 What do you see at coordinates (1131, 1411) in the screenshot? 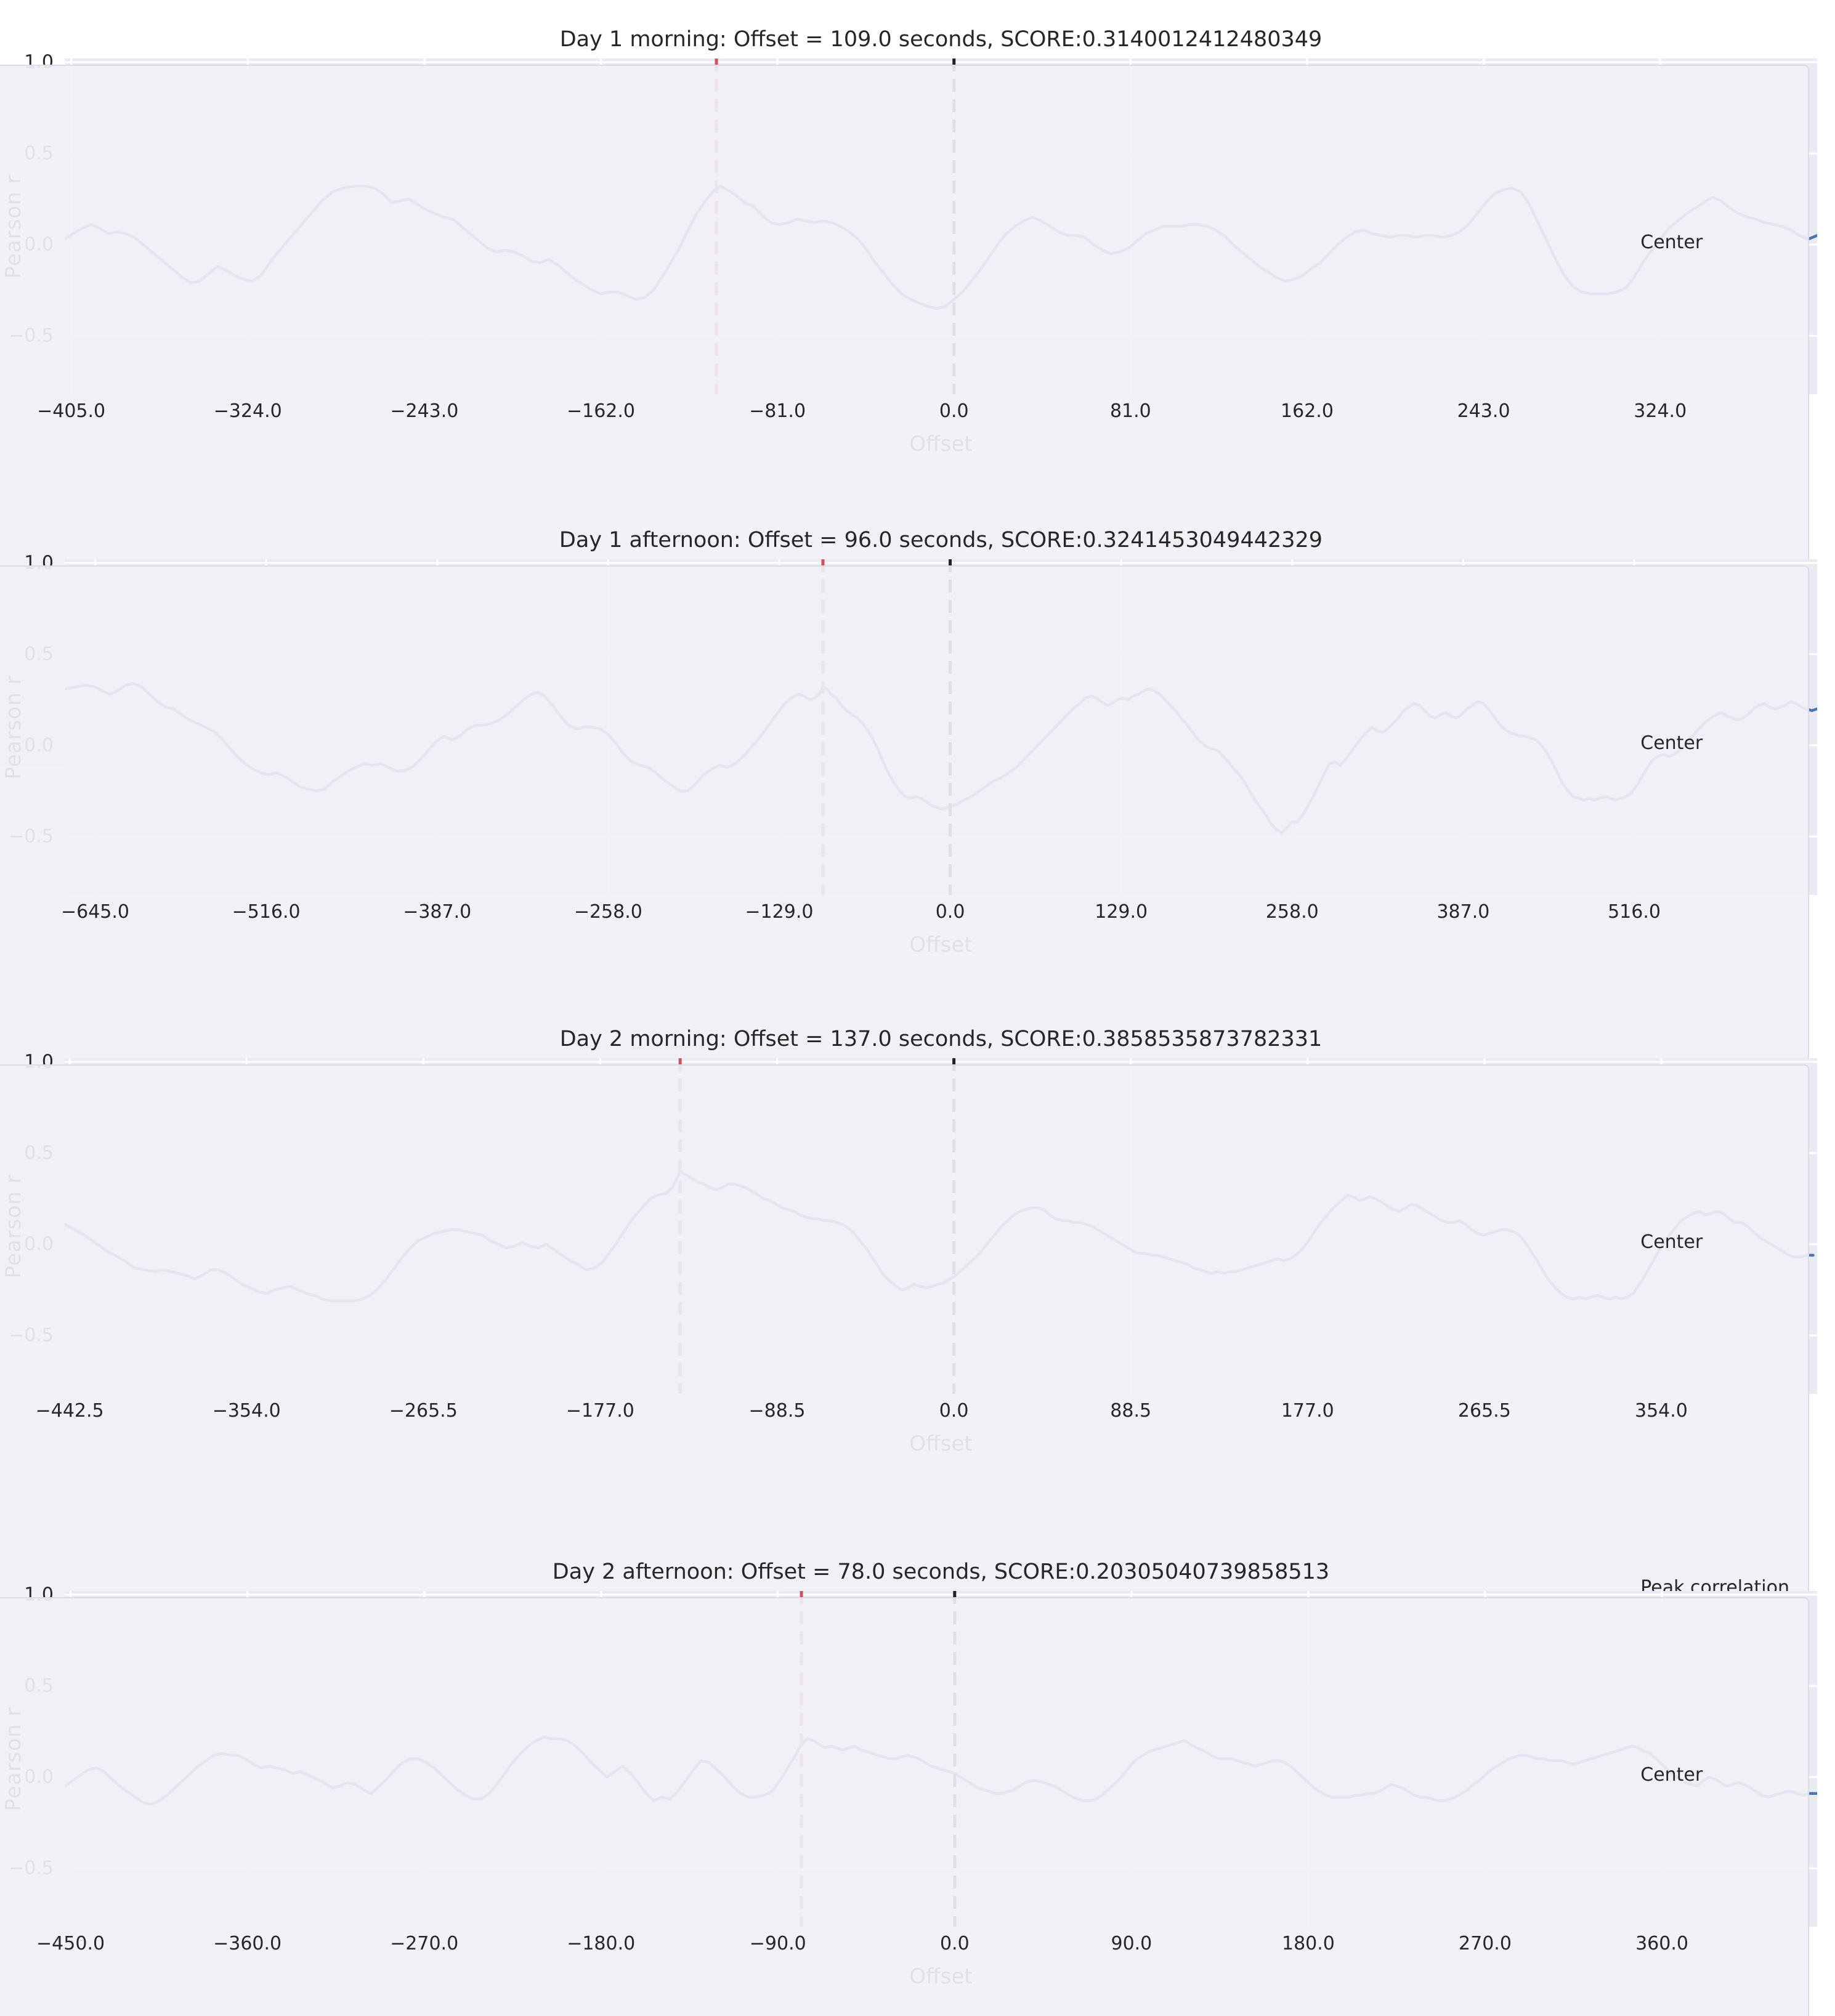
I see `x-tick-label: 88.5` at bounding box center [1131, 1411].